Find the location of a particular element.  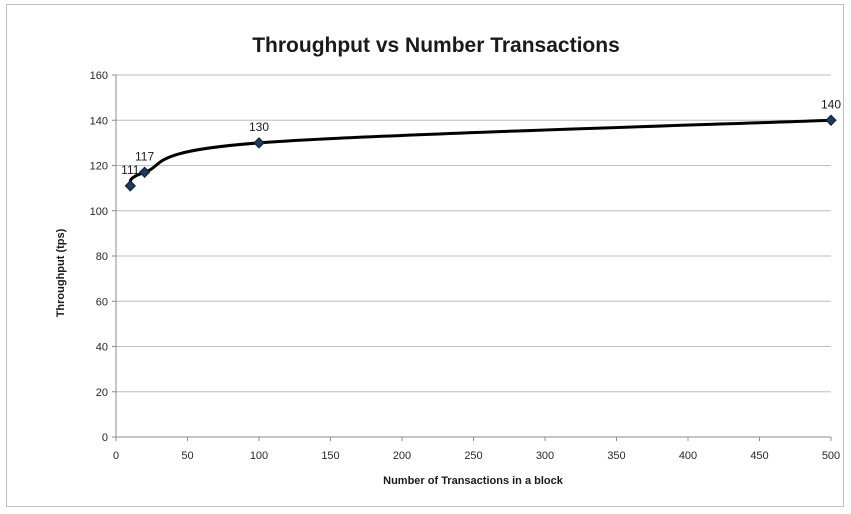

y-tick-label: 20 is located at coordinates (102, 393).